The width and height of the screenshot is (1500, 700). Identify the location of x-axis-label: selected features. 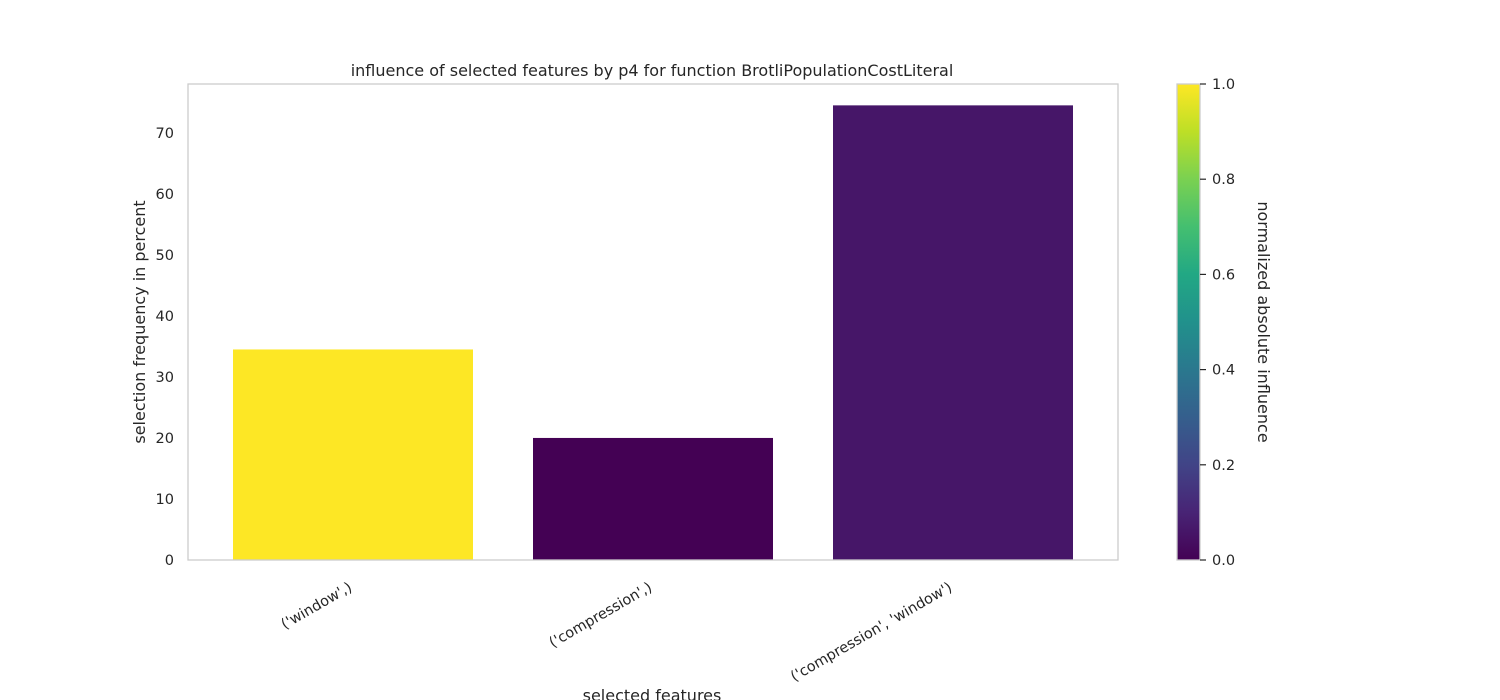
(652, 693).